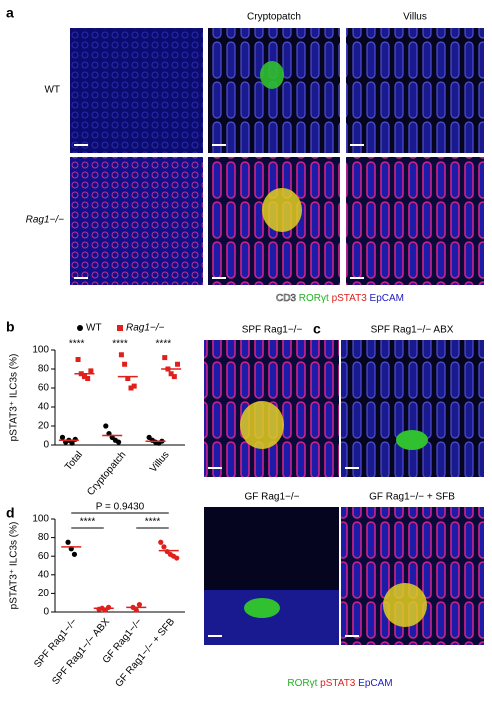 The width and height of the screenshot is (492, 701). What do you see at coordinates (274, 17) in the screenshot?
I see `column-label: Cryptopatch` at bounding box center [274, 17].